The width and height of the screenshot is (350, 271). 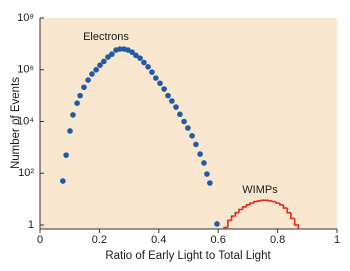 I want to click on series-label: Electrons, so click(x=106, y=37).